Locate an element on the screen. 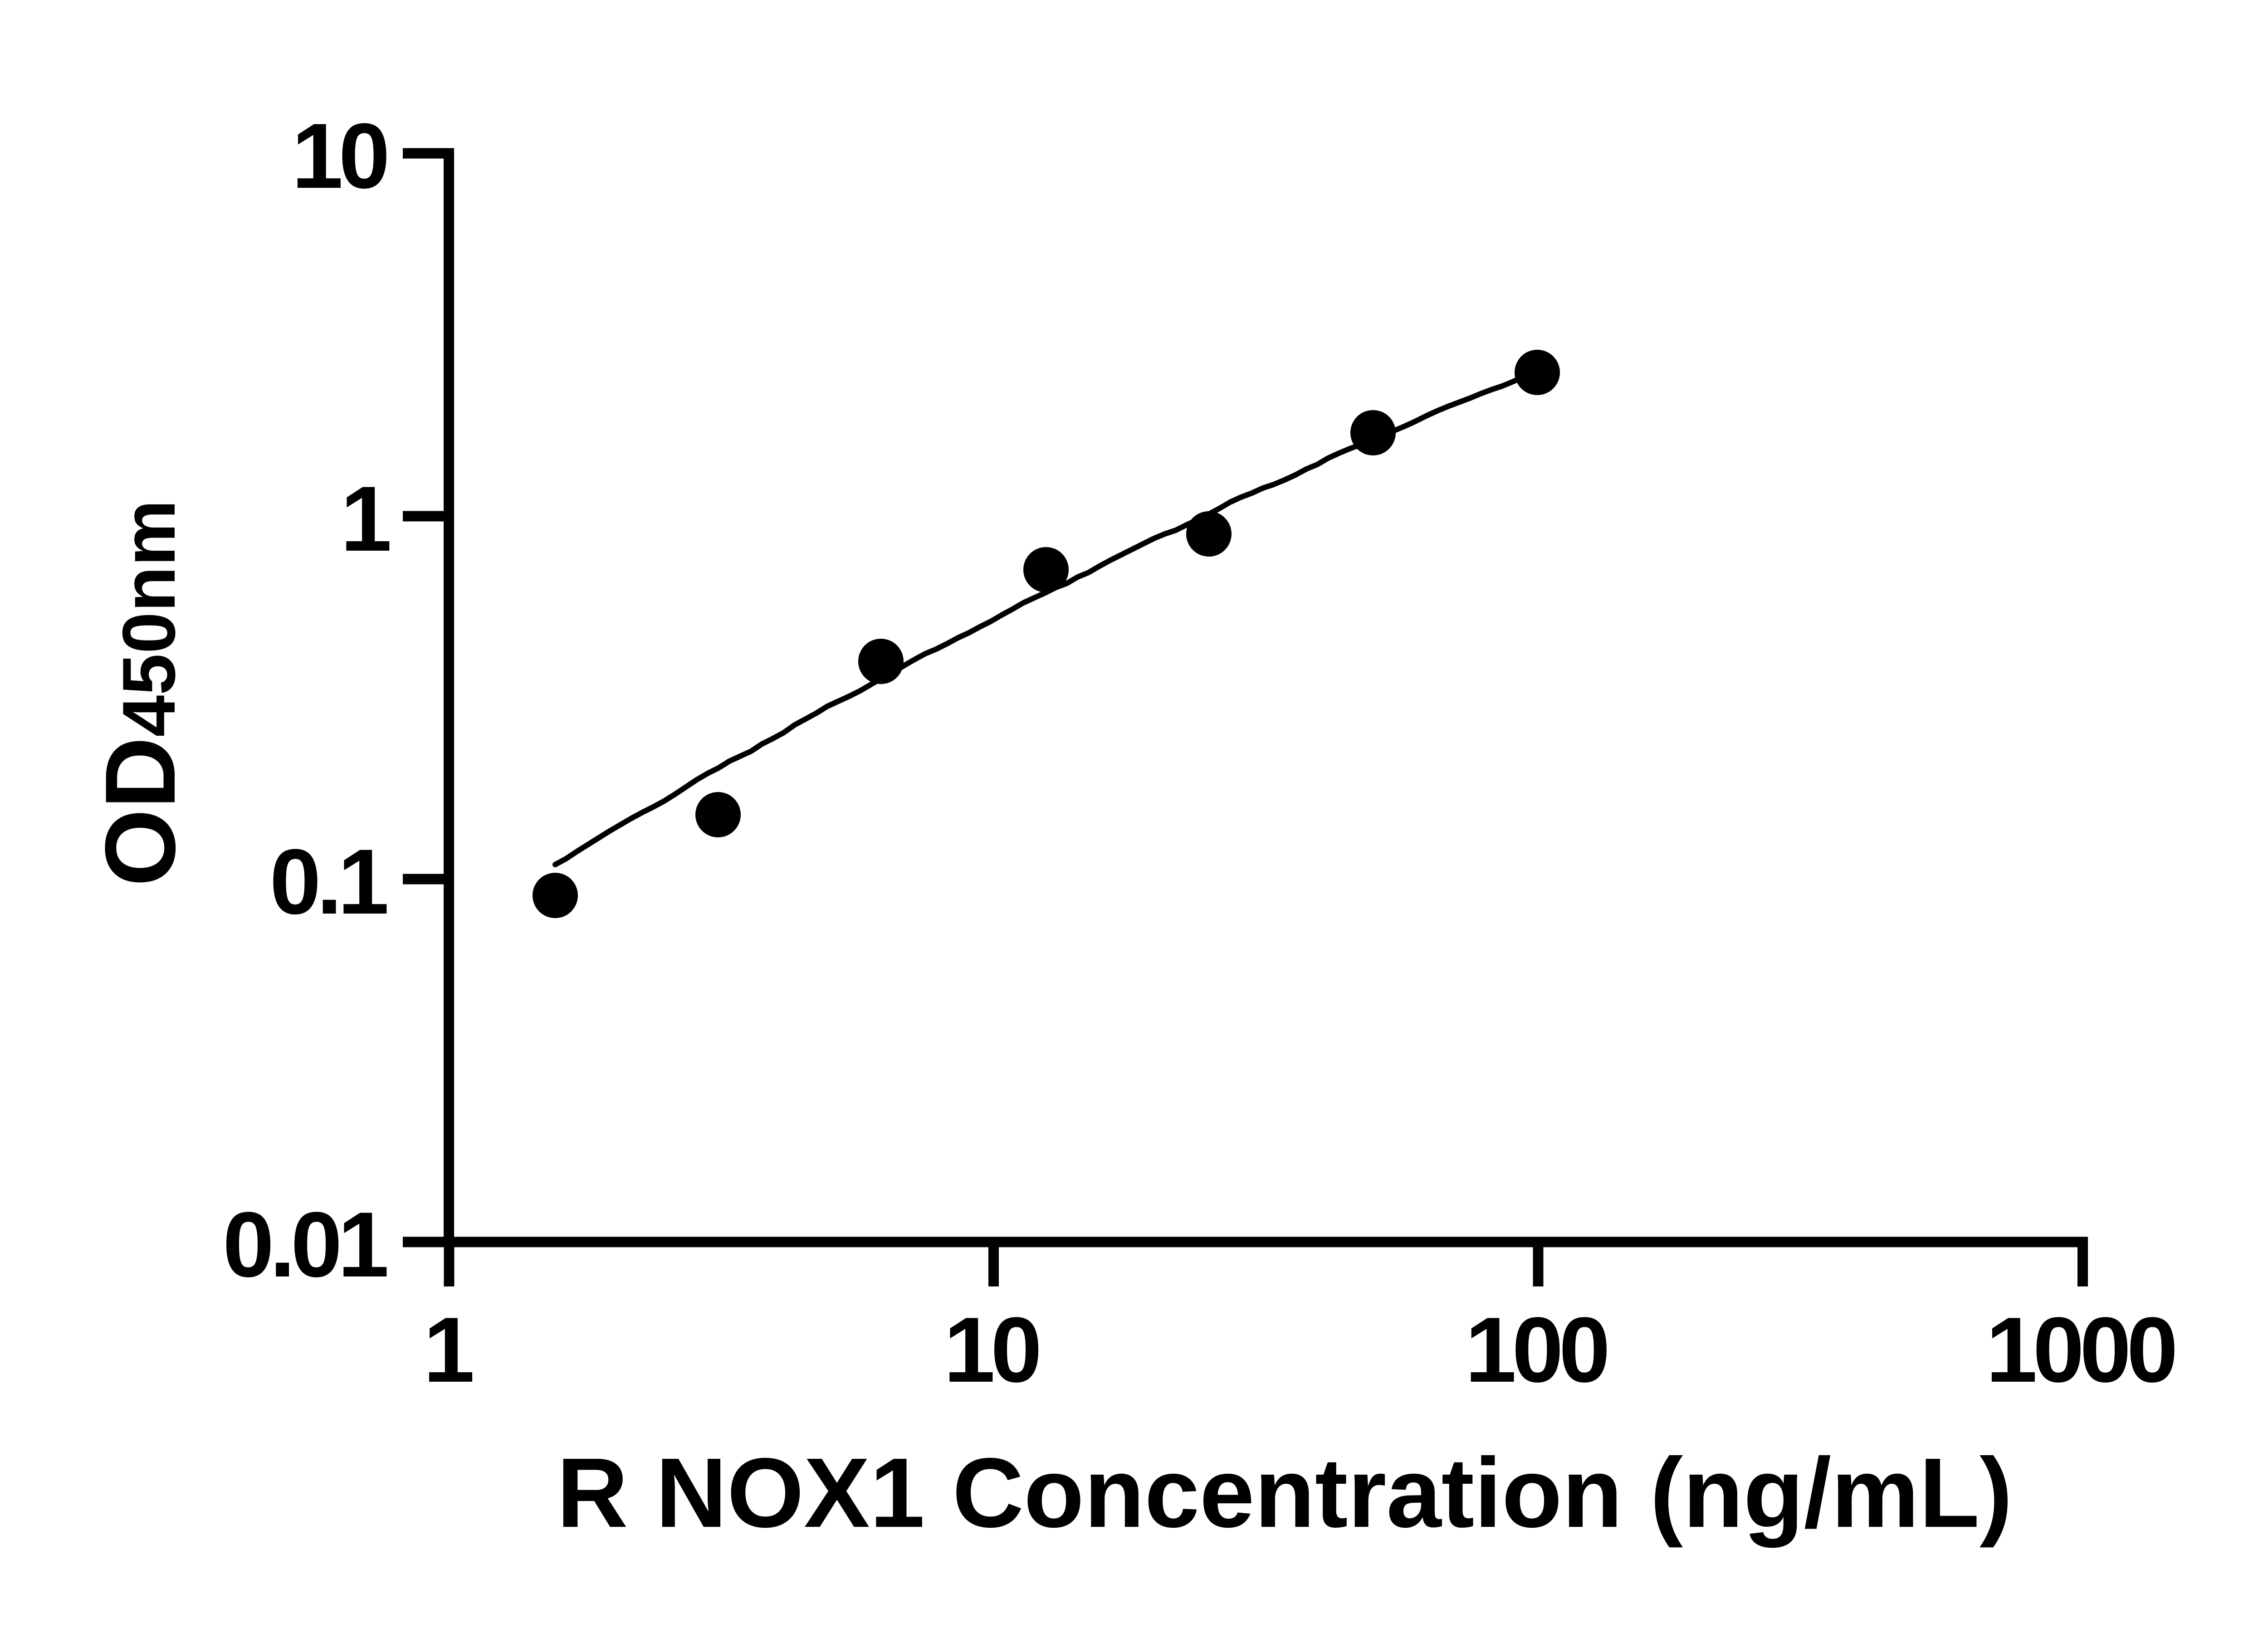 This screenshot has height=1633, width=2268. svg-text: 0.01 is located at coordinates (305, 1244).